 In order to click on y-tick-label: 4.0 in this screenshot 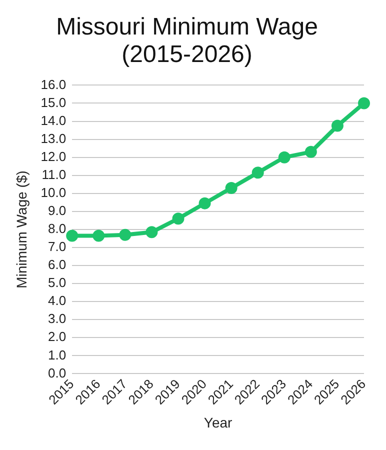, I will do `click(57, 300)`.